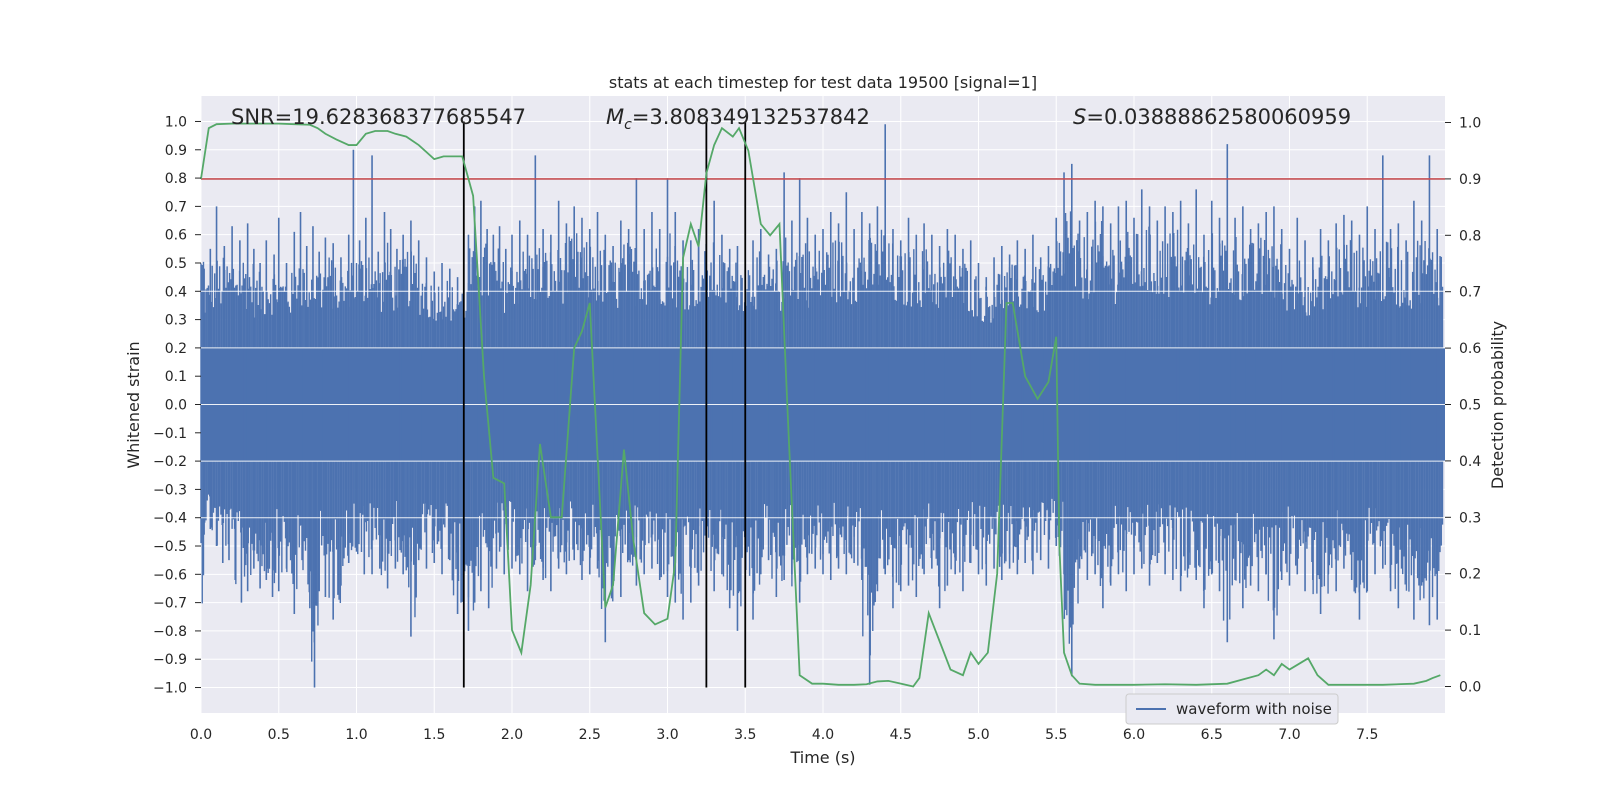 This screenshot has height=800, width=1600. I want to click on chirp-mass-annotation: Mc=3.808349132537842, so click(738, 119).